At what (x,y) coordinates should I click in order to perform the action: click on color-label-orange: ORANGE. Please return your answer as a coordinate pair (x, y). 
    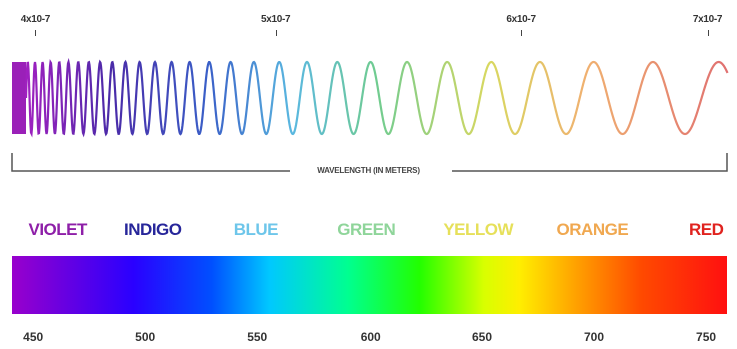
    Looking at the image, I should click on (592, 229).